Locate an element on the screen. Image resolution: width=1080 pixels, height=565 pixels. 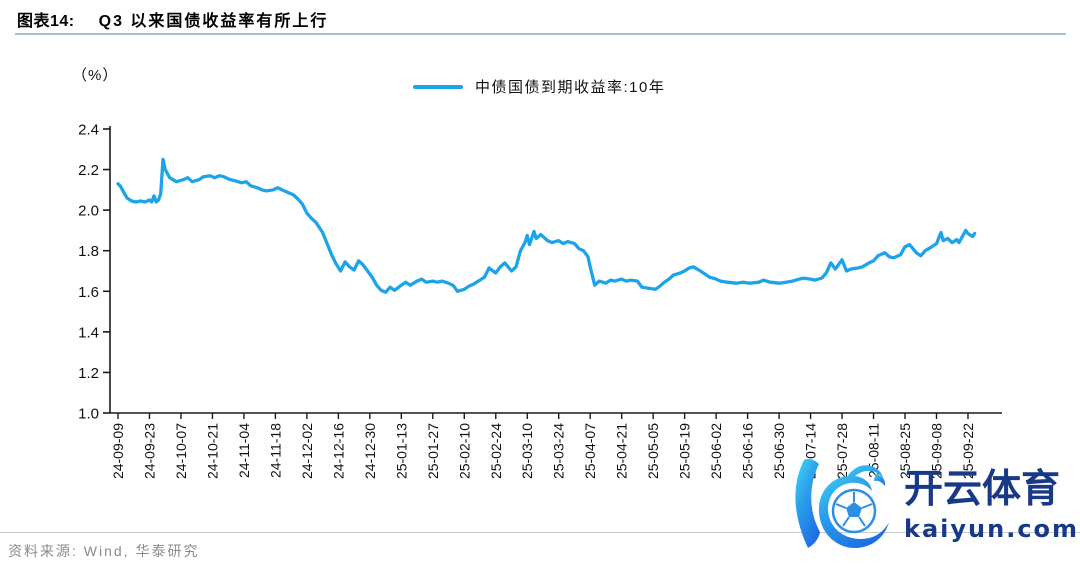
x-tick-label: 25-05-19 is located at coordinates (685, 451).